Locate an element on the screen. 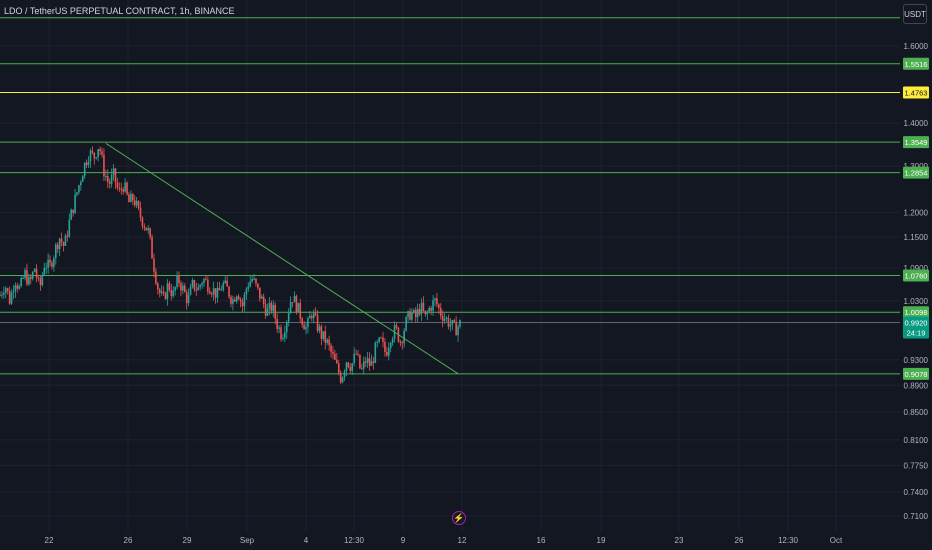 Image resolution: width=932 pixels, height=550 pixels. price-tick-label: 0.9300 is located at coordinates (916, 360).